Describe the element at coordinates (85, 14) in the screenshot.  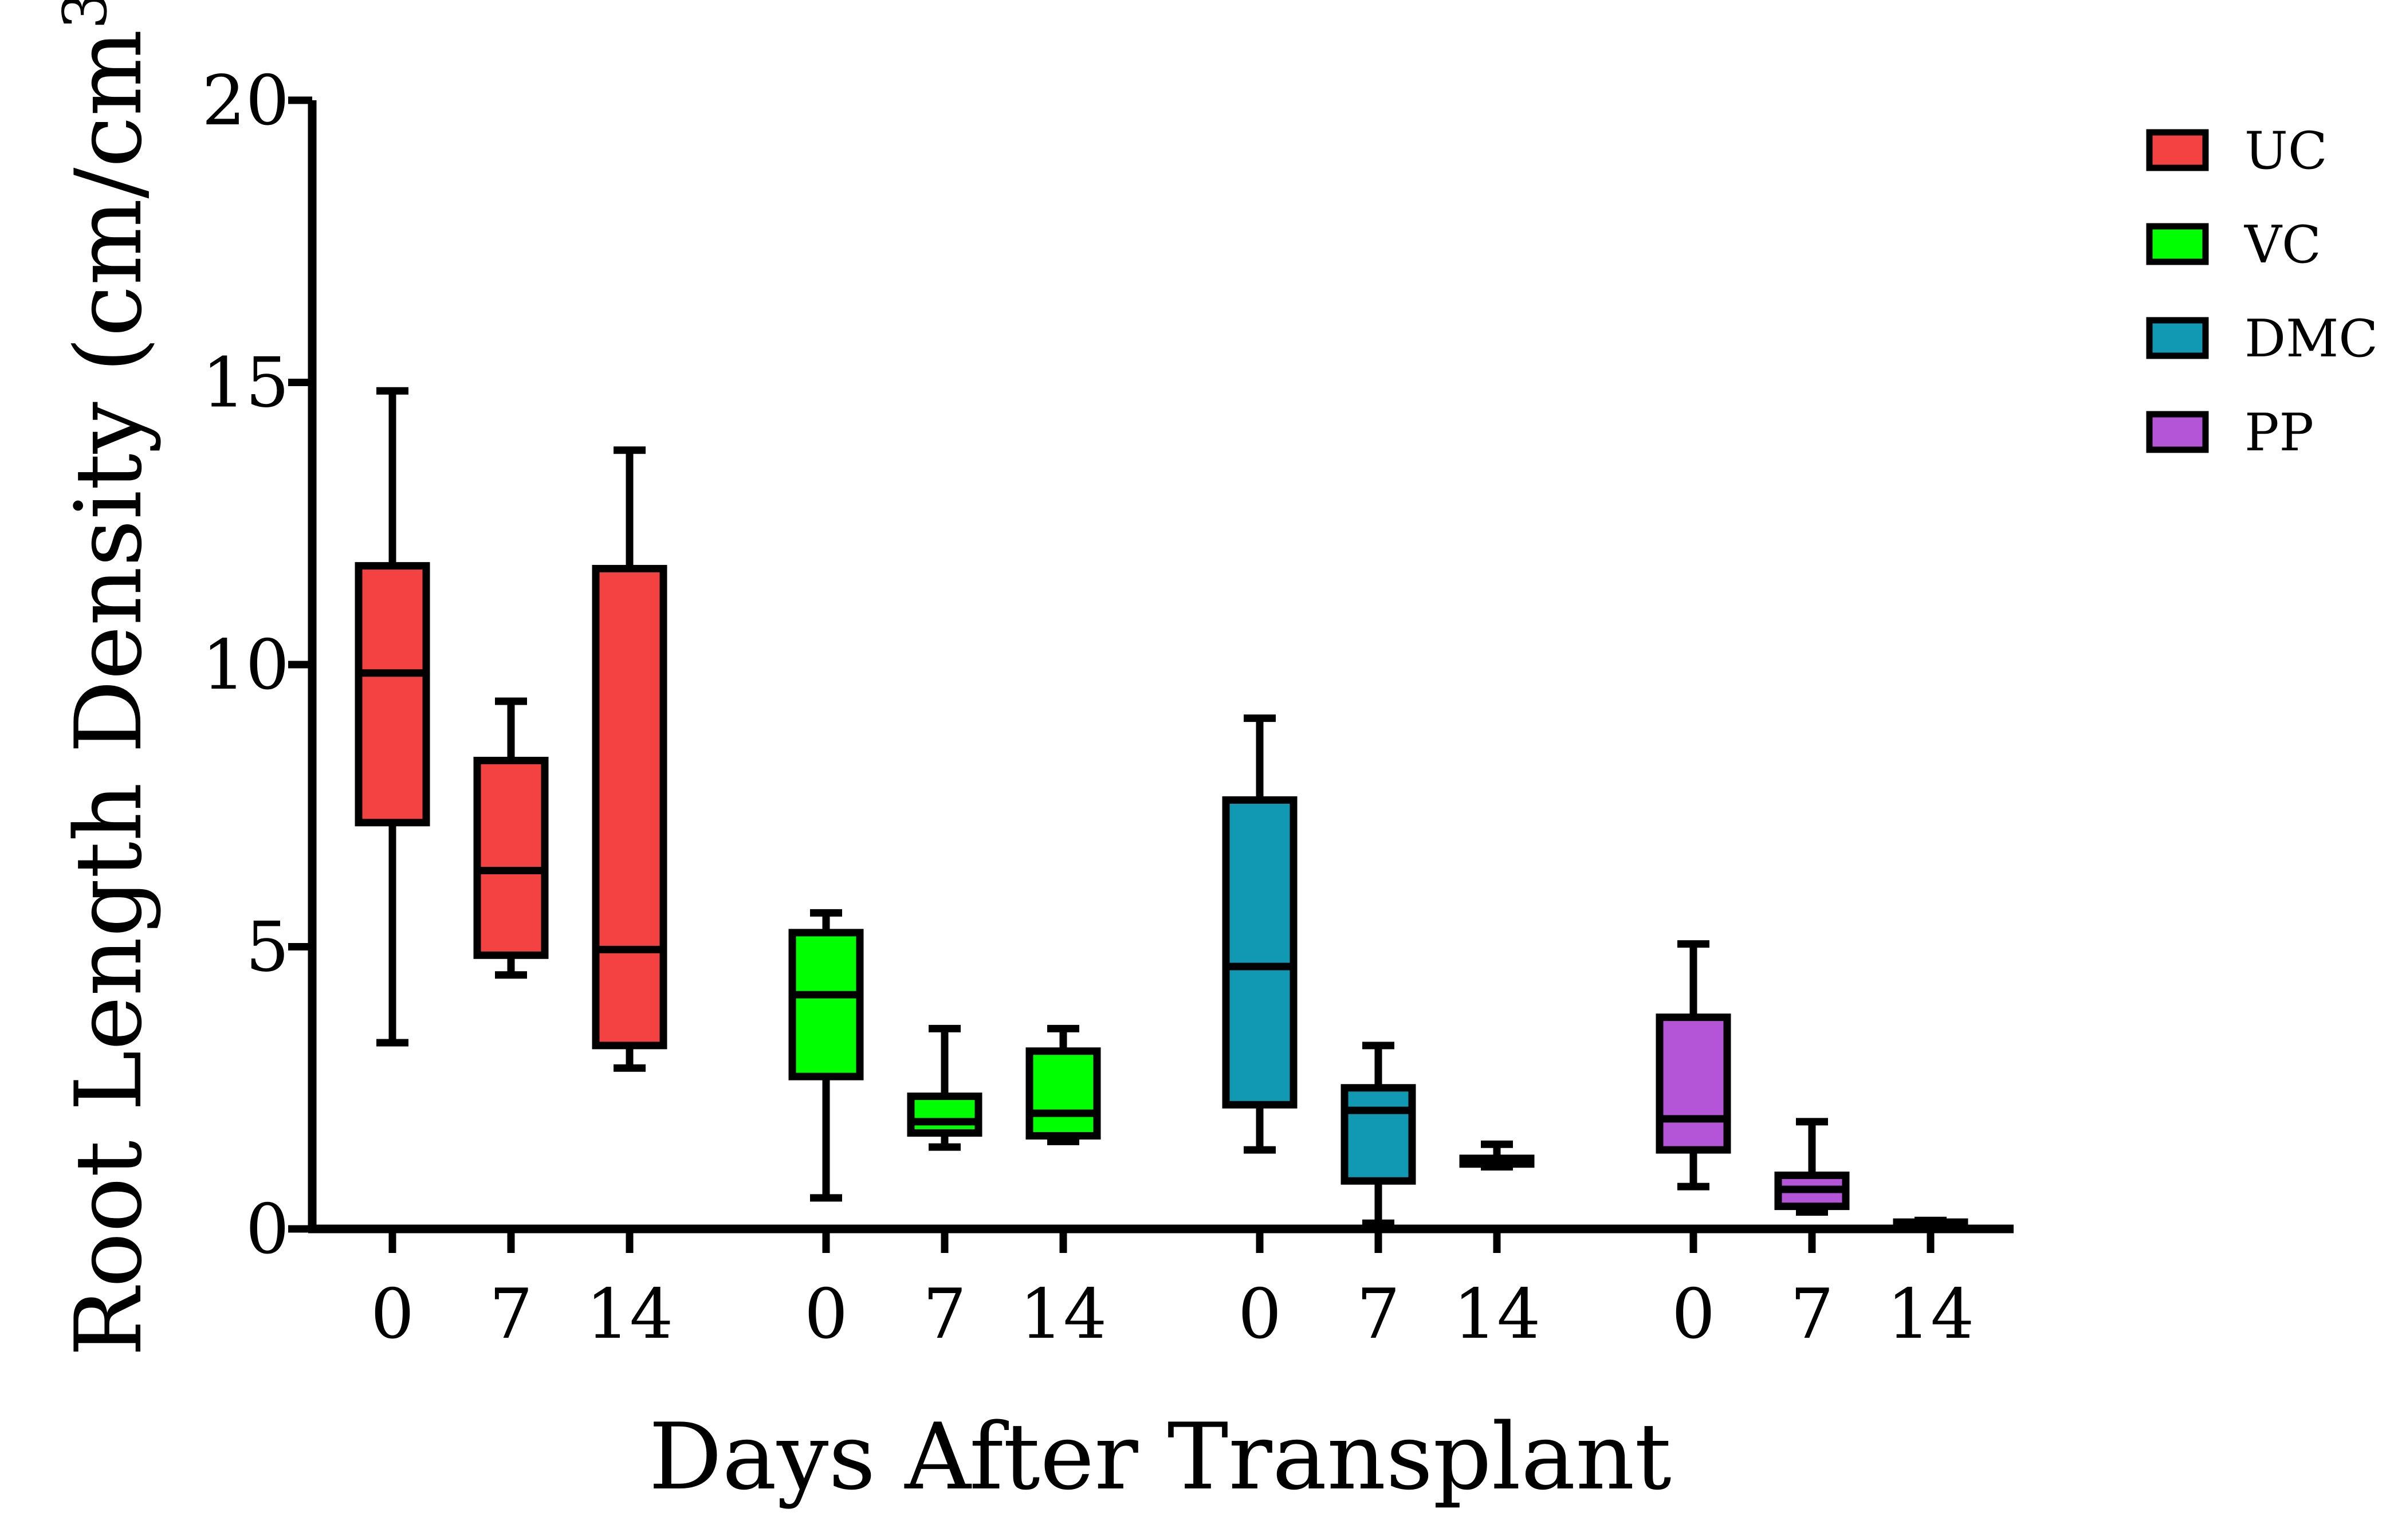
I see `y-axis-title-superscript: 3` at that location.